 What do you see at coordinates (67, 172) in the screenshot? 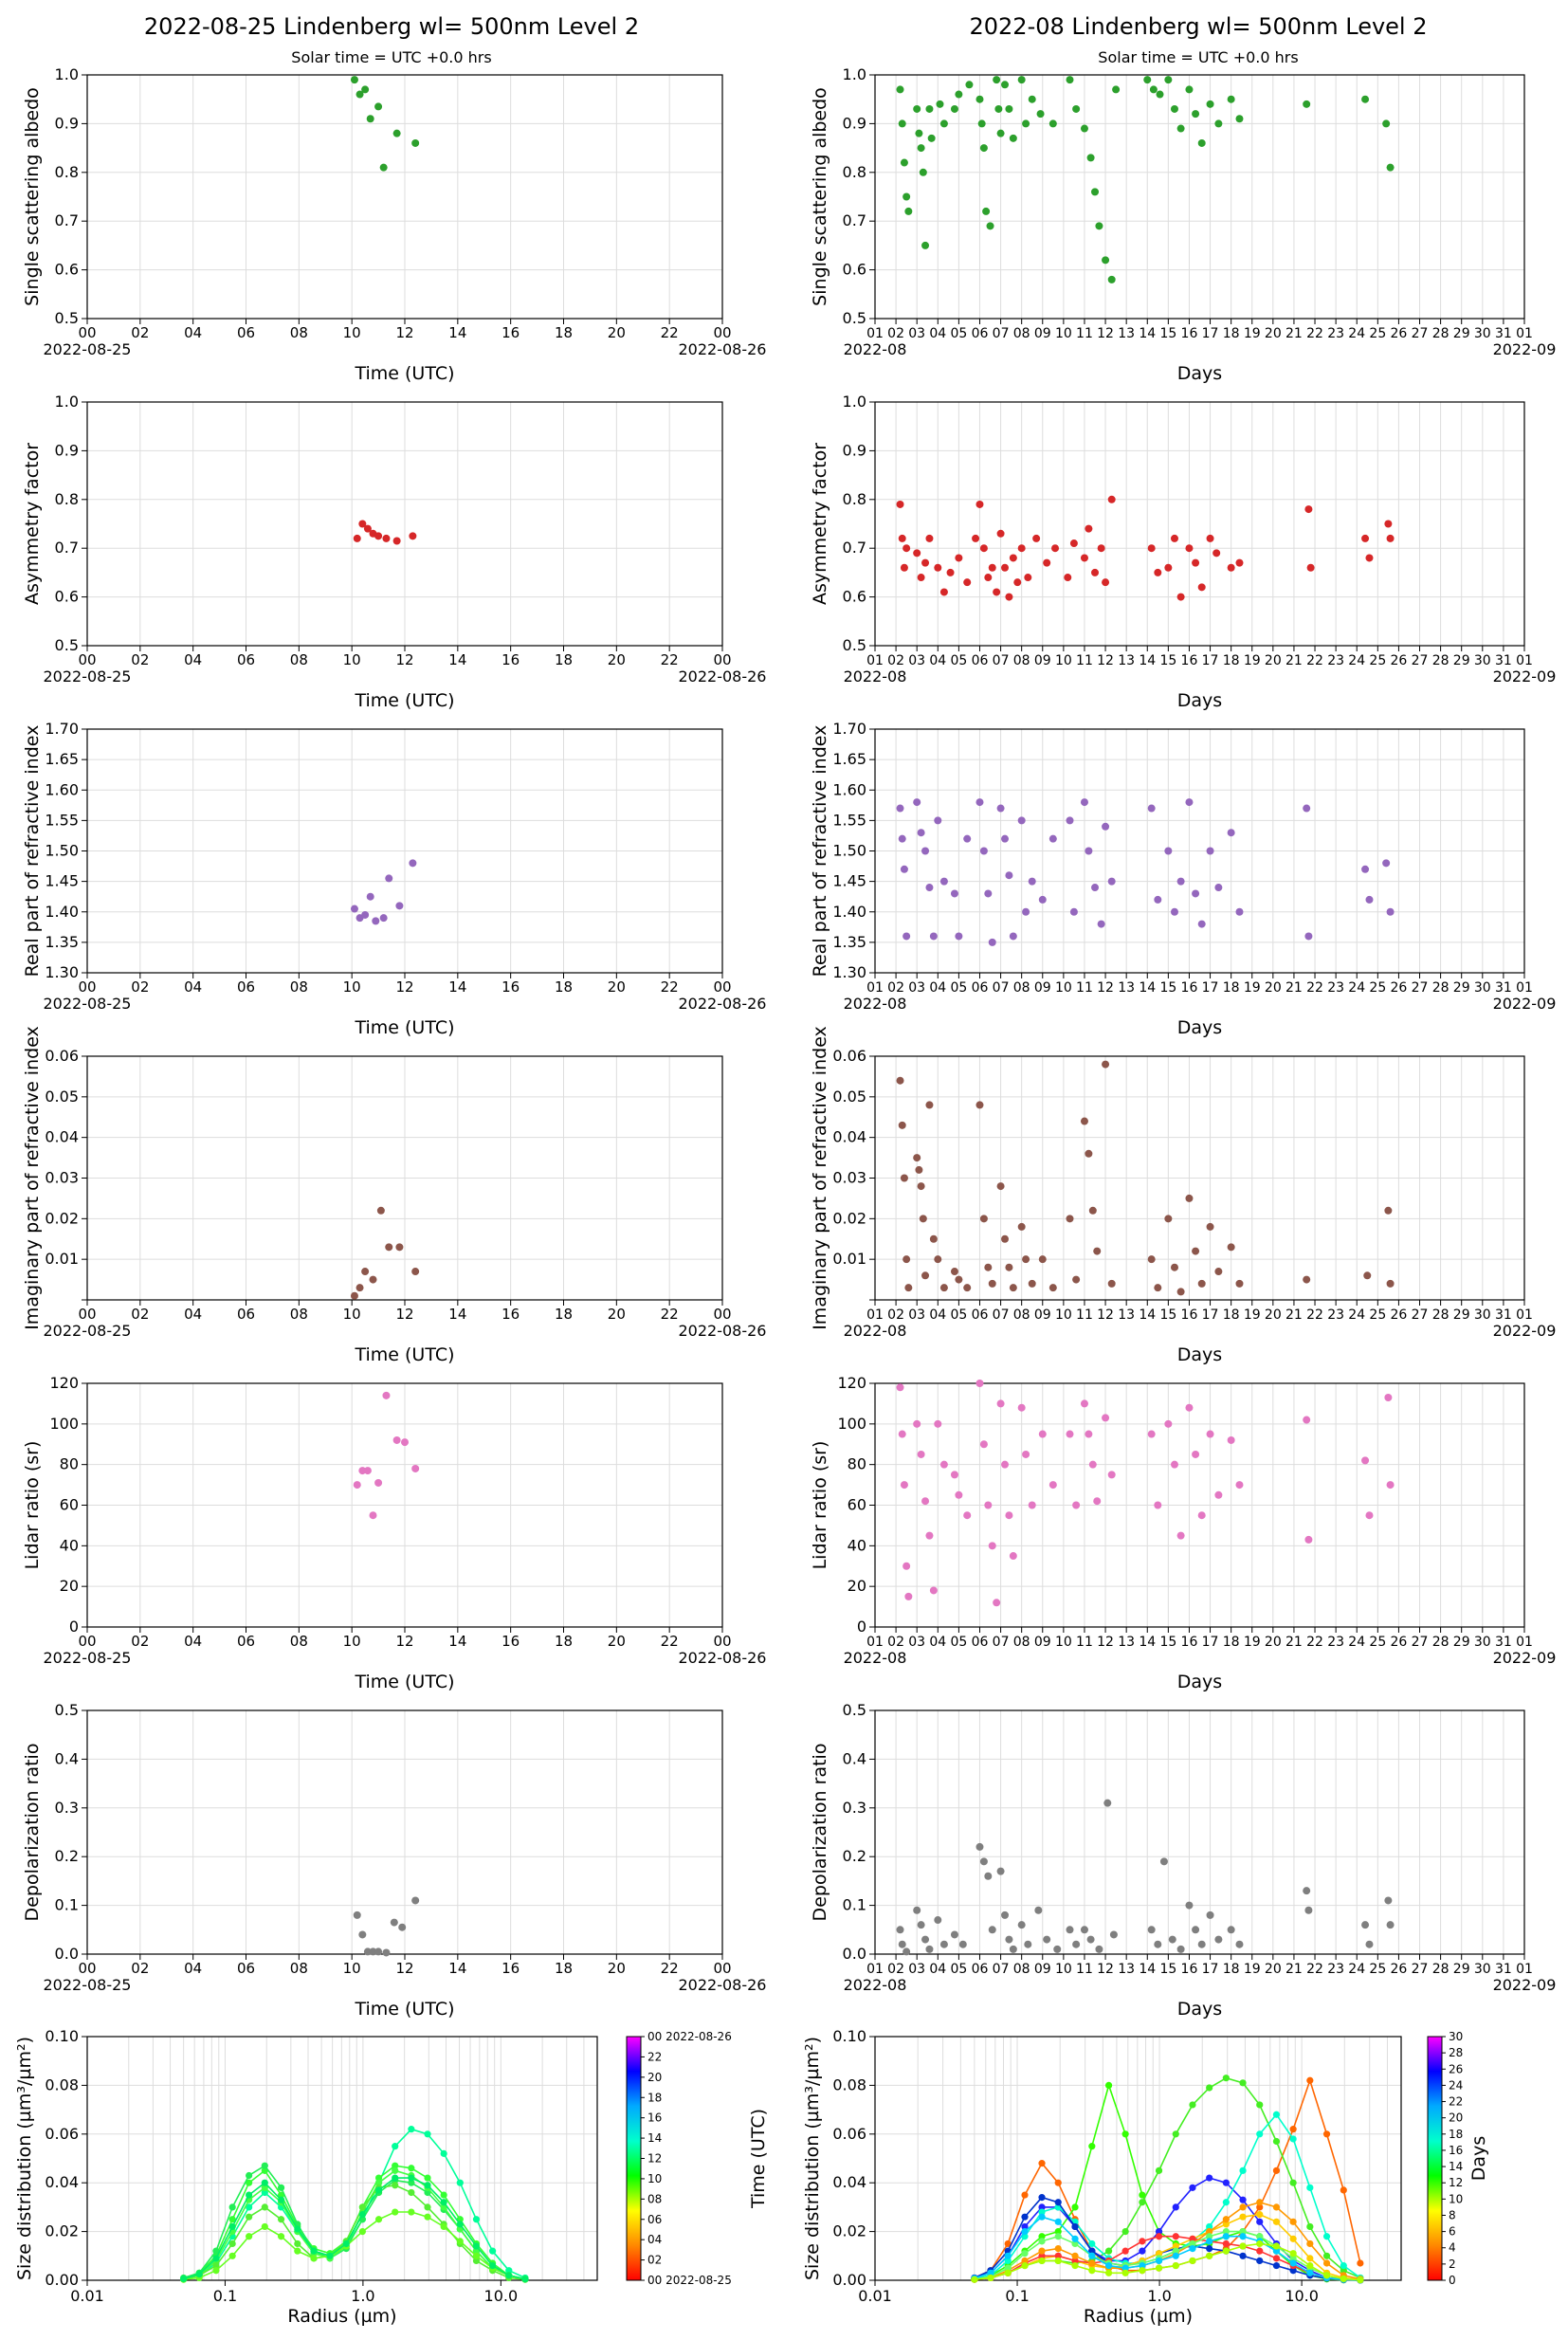
I see `y-tick-label: 0.8` at bounding box center [67, 172].